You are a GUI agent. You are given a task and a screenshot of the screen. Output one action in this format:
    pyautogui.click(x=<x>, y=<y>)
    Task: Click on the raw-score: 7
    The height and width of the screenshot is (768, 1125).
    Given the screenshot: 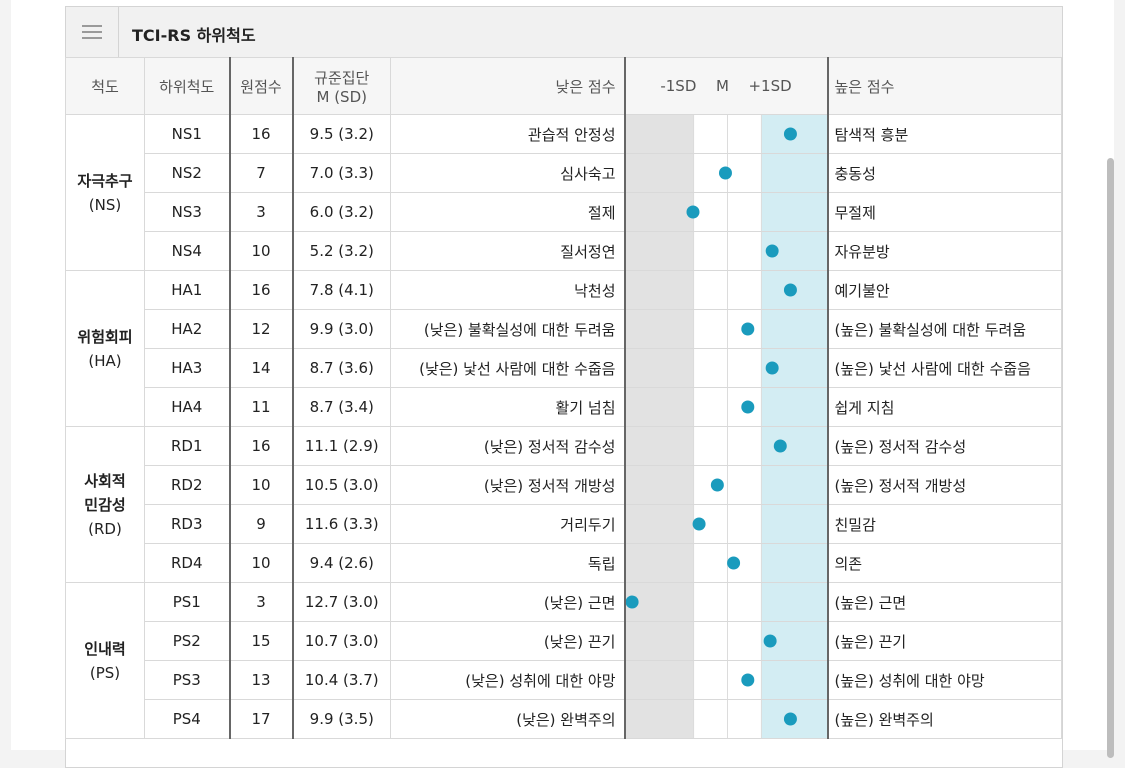 What is the action you would take?
    pyautogui.click(x=261, y=173)
    